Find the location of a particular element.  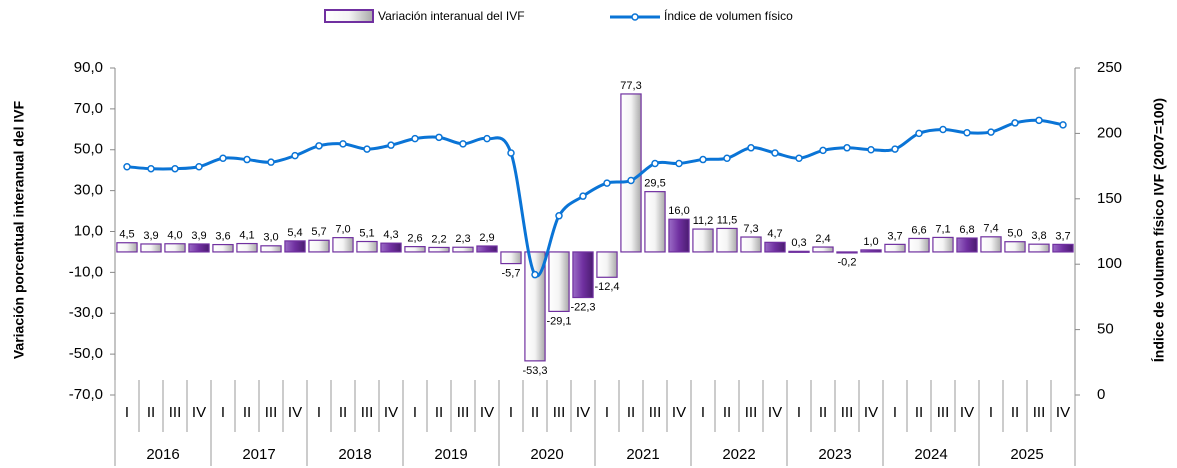

data-label: 4,1 is located at coordinates (246, 235).